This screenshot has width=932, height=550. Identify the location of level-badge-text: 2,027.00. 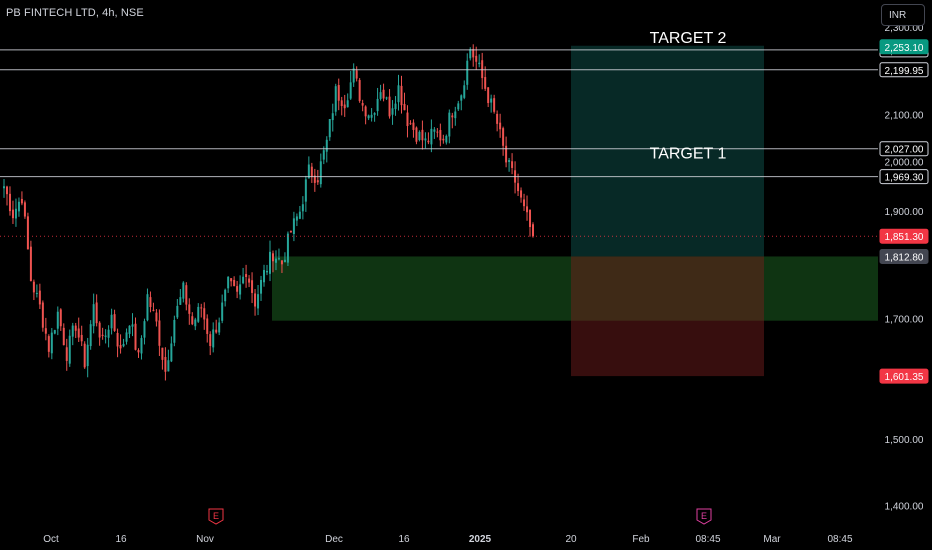
(904, 150).